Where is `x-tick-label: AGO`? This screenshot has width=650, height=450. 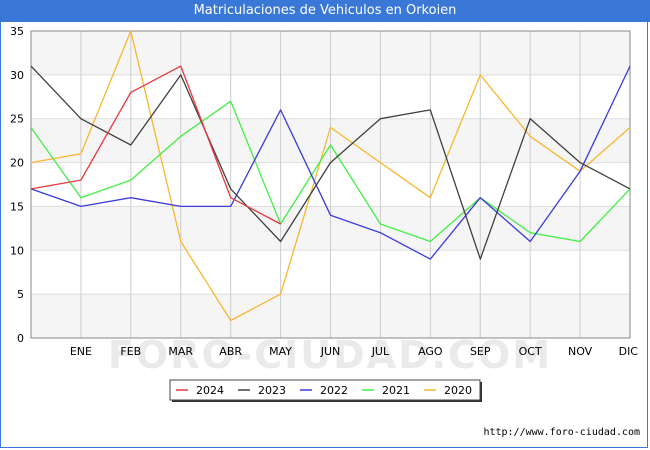 x-tick-label: AGO is located at coordinates (430, 351).